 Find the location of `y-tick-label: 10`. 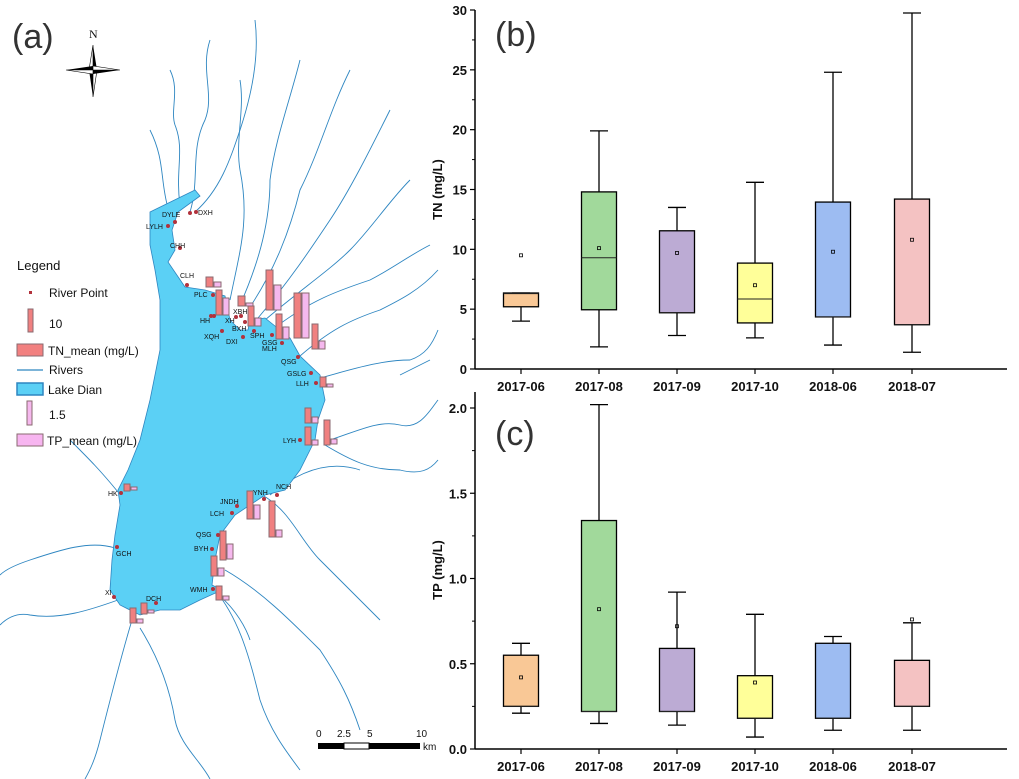

y-tick-label: 10 is located at coordinates (460, 249).